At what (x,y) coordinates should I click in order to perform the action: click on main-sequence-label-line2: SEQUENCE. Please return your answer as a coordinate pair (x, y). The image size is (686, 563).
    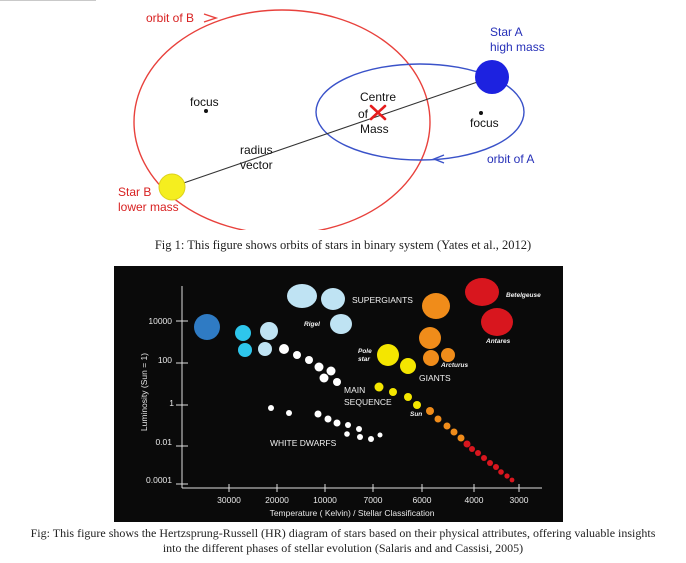
    Looking at the image, I should click on (368, 402).